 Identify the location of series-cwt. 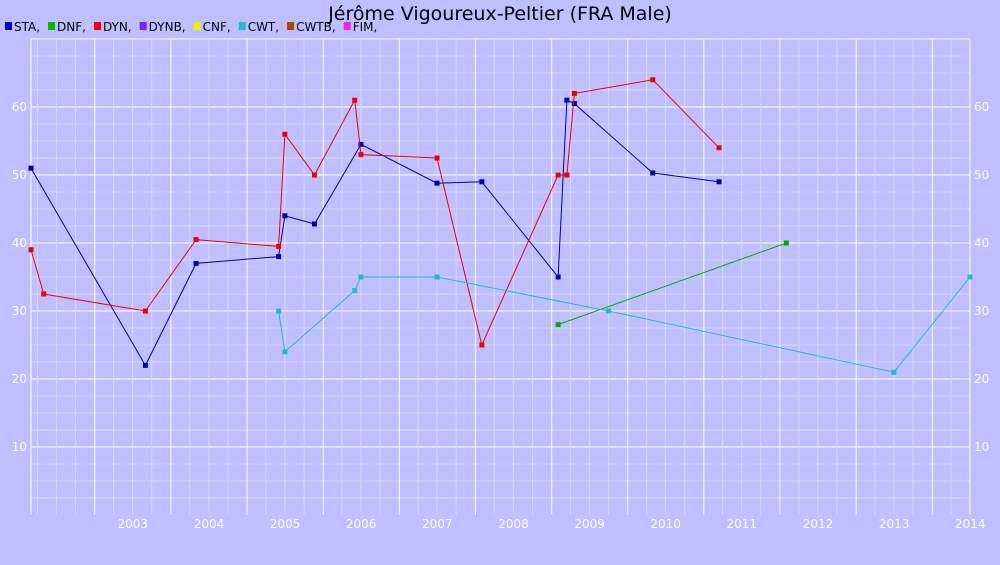
(624, 324).